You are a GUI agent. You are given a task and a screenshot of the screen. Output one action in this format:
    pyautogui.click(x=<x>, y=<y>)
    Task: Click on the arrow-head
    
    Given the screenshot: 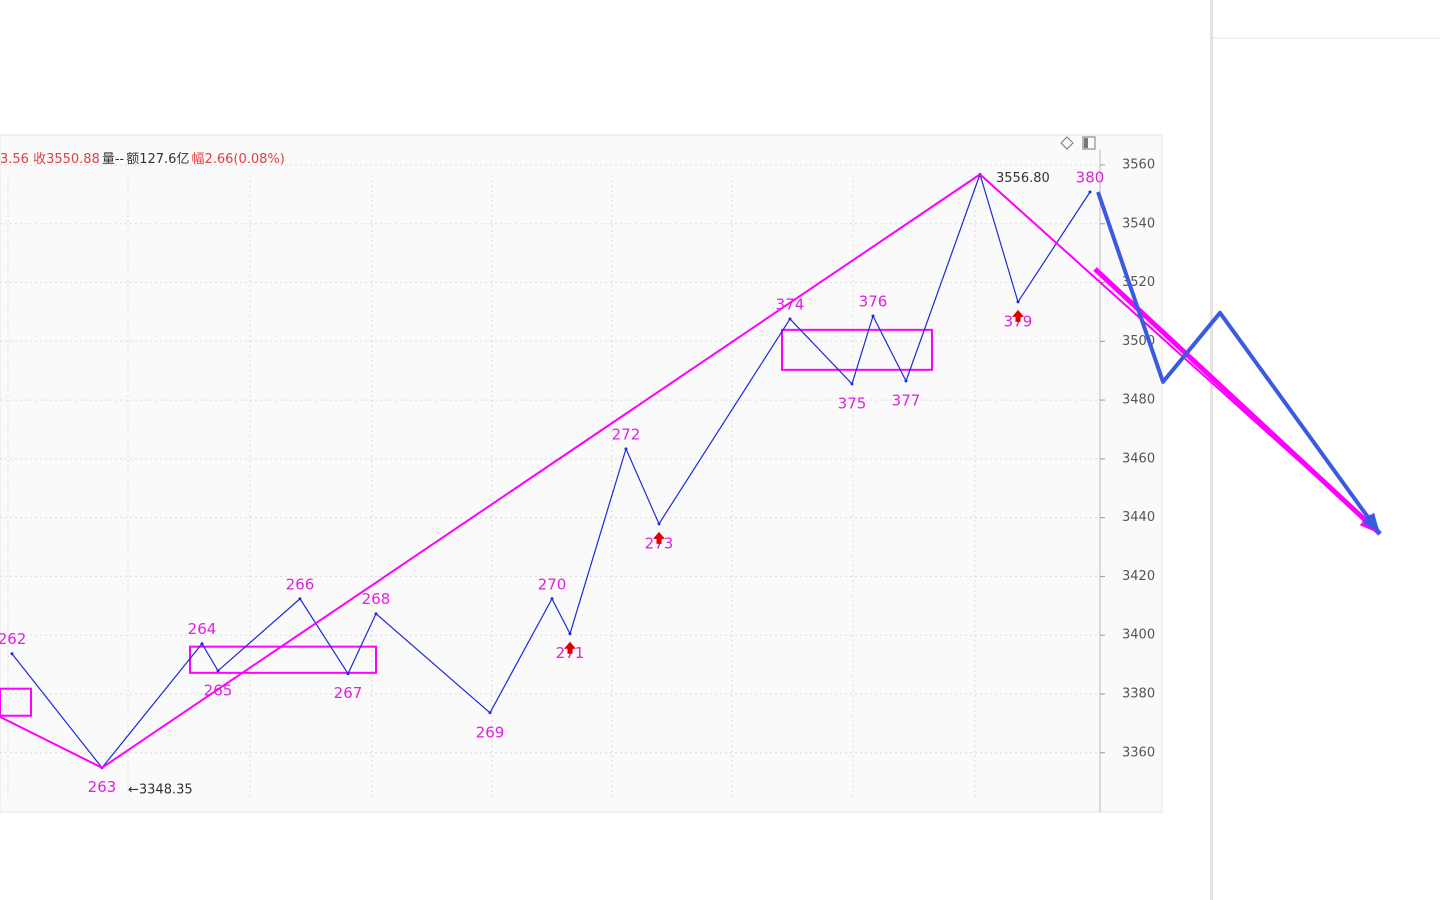 What is the action you would take?
    pyautogui.click(x=1370, y=523)
    